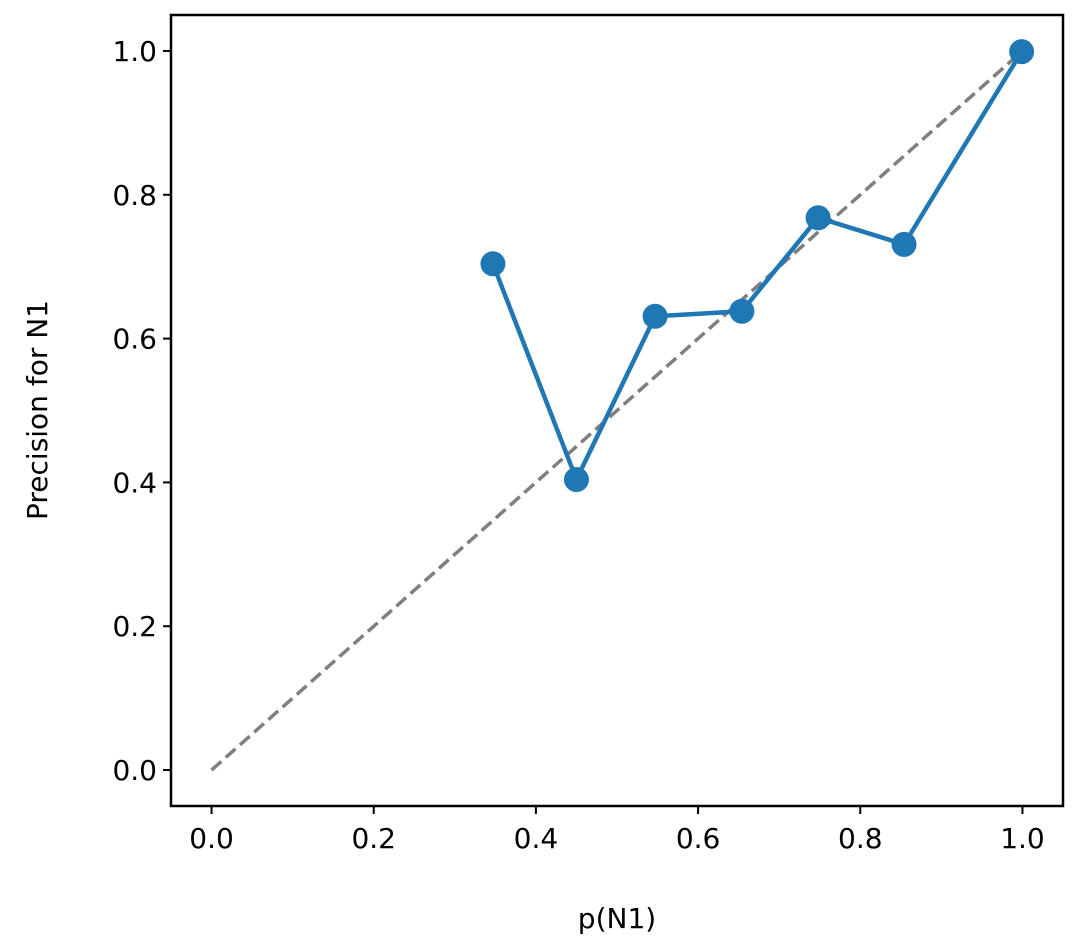 The image size is (1089, 949). Describe the element at coordinates (860, 838) in the screenshot. I see `x-tick-label: 0.8` at that location.